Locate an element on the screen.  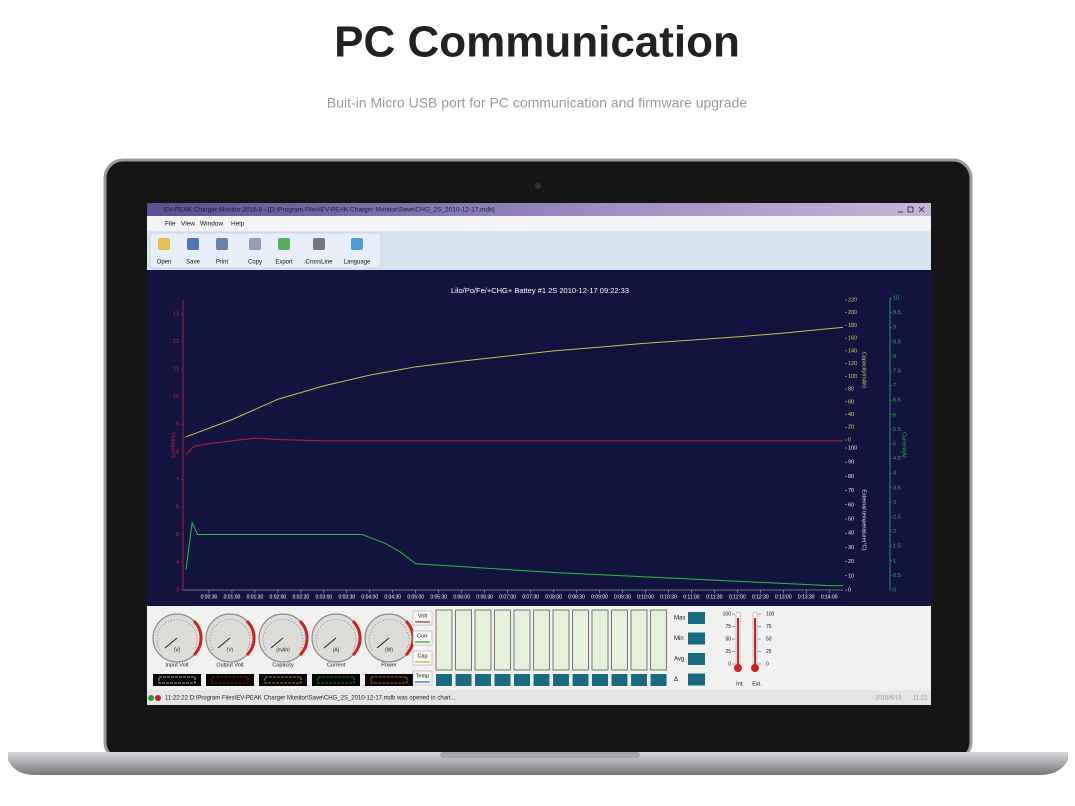
y-tick-label: 12 is located at coordinates (176, 342).